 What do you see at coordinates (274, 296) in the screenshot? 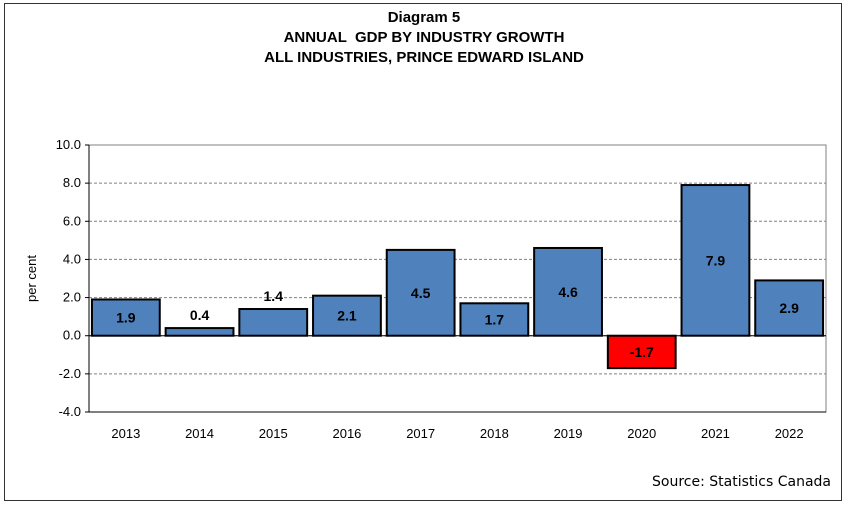
I see `data-label-2015: 1.4` at bounding box center [274, 296].